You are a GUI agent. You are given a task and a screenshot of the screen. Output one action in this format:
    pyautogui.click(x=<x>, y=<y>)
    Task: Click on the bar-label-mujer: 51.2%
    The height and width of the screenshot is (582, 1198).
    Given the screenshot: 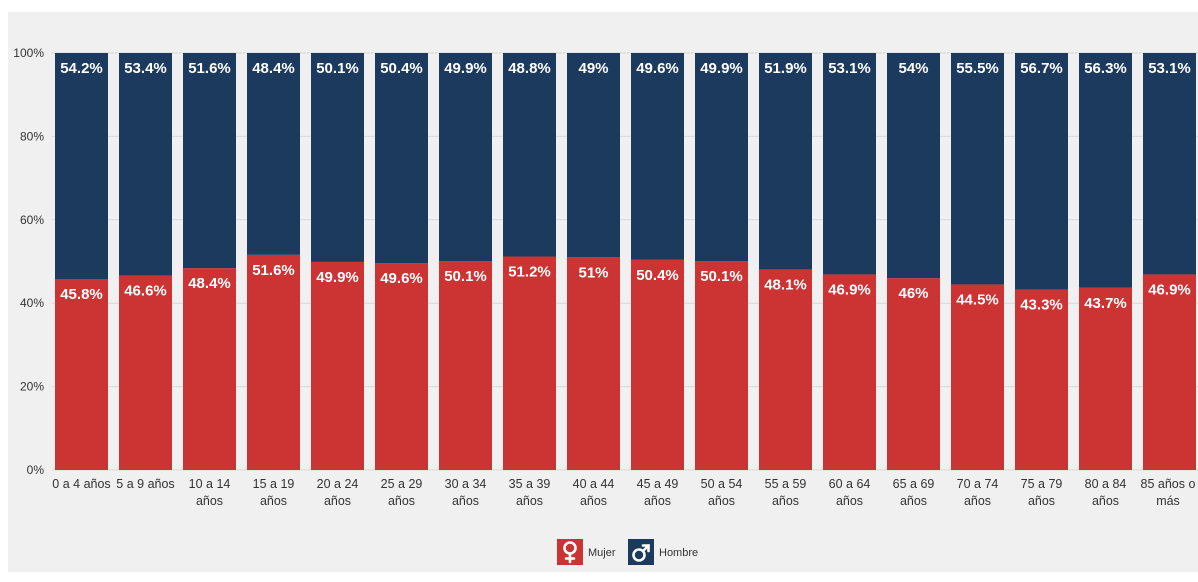 What is the action you would take?
    pyautogui.click(x=529, y=271)
    